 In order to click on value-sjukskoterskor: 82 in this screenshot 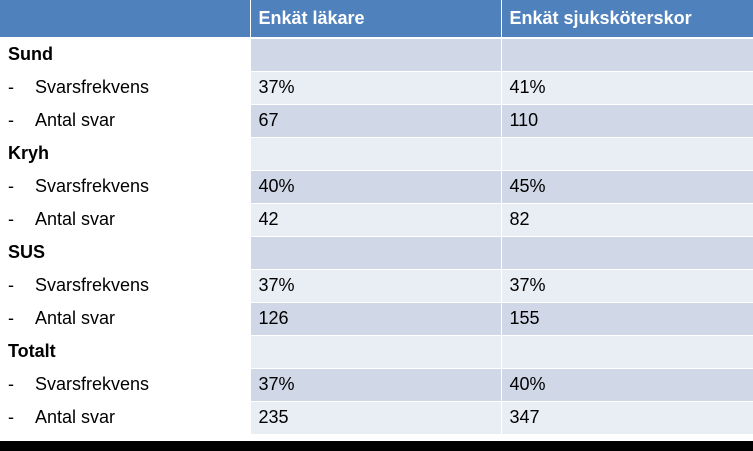, I will do `click(627, 220)`.